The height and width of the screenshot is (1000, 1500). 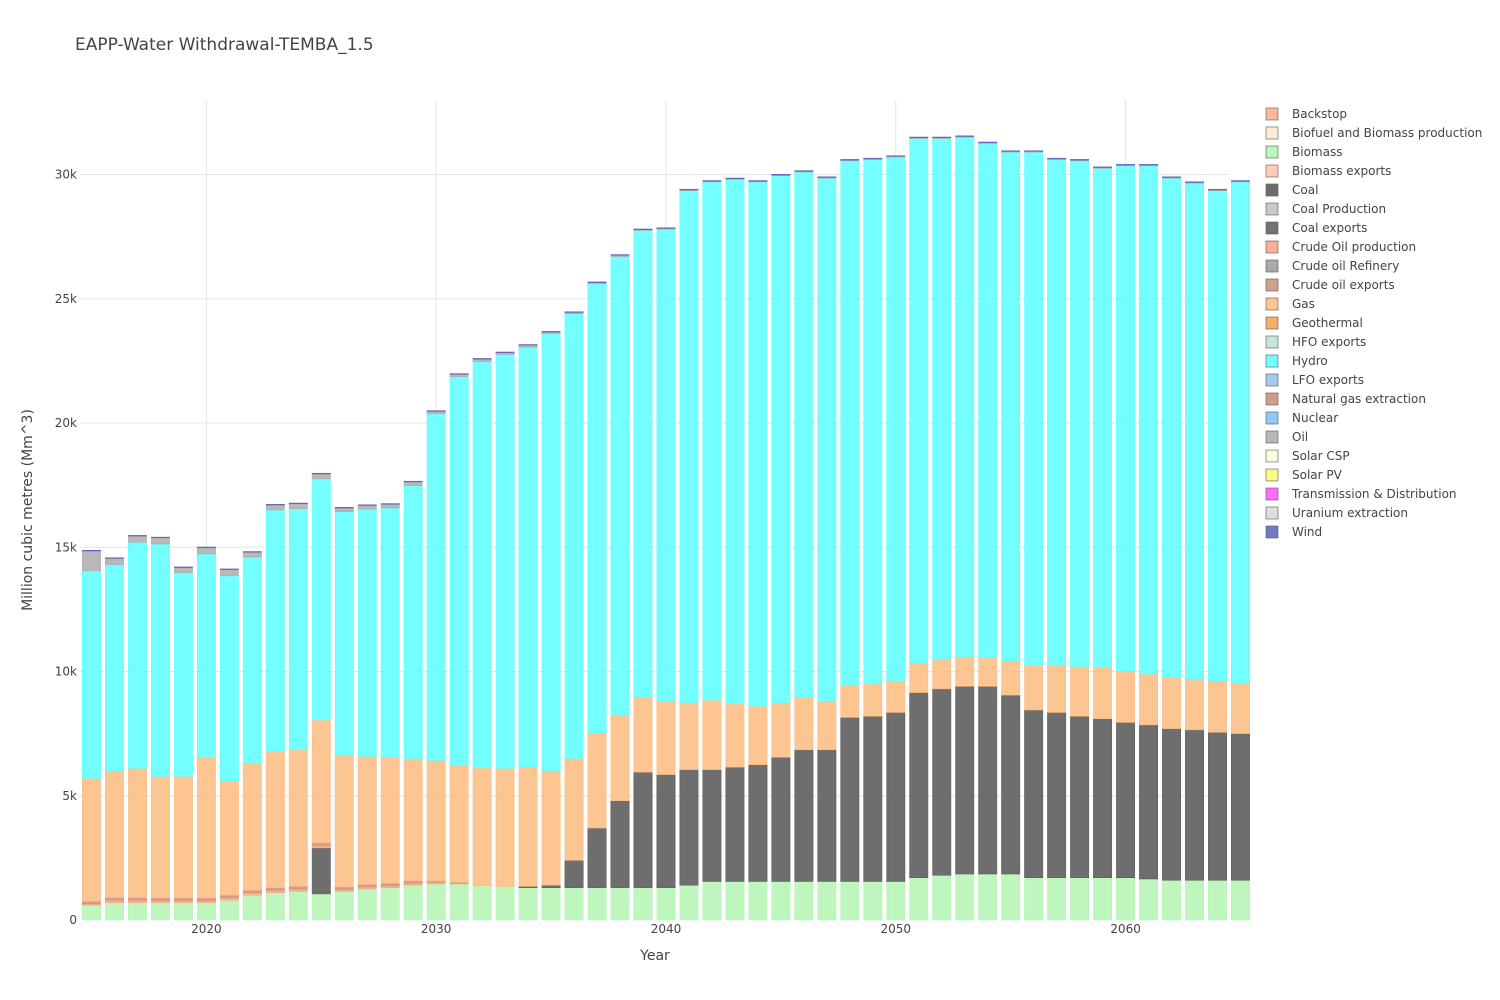 What do you see at coordinates (597, 509) in the screenshot?
I see `bar-hydro-2037: Hydro 2037: 18100` at bounding box center [597, 509].